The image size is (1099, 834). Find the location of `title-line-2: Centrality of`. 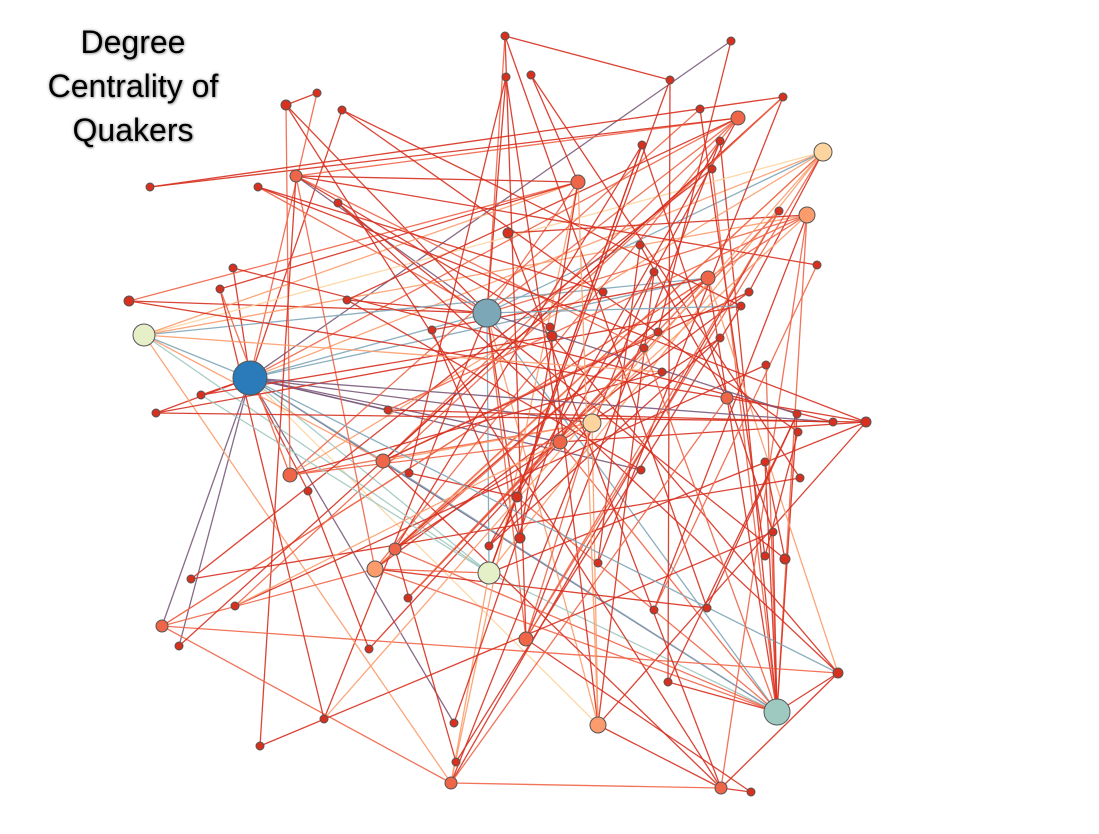

title-line-2: Centrality of is located at coordinates (133, 86).